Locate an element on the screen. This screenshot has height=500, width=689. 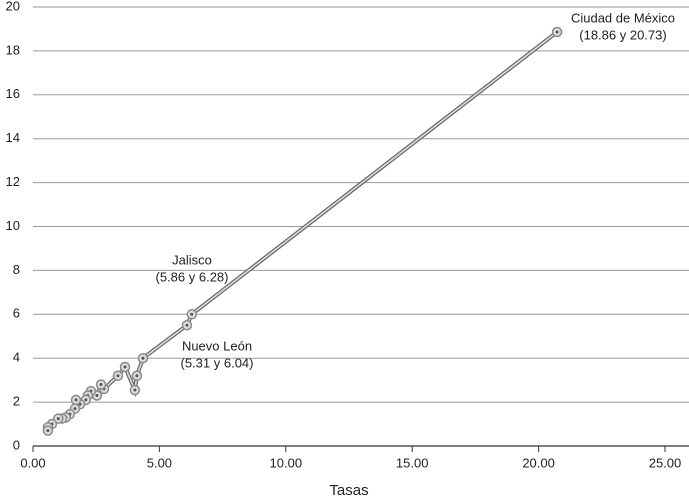
annotation: Jalisco is located at coordinates (192, 259).